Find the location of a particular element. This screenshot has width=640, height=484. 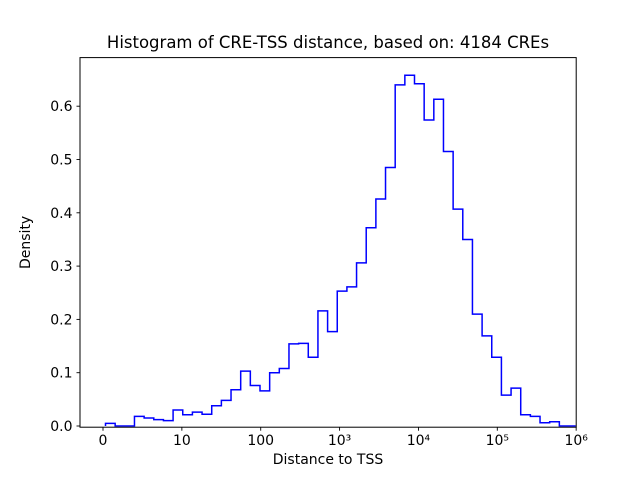

y-axis-label: Density is located at coordinates (26, 242).